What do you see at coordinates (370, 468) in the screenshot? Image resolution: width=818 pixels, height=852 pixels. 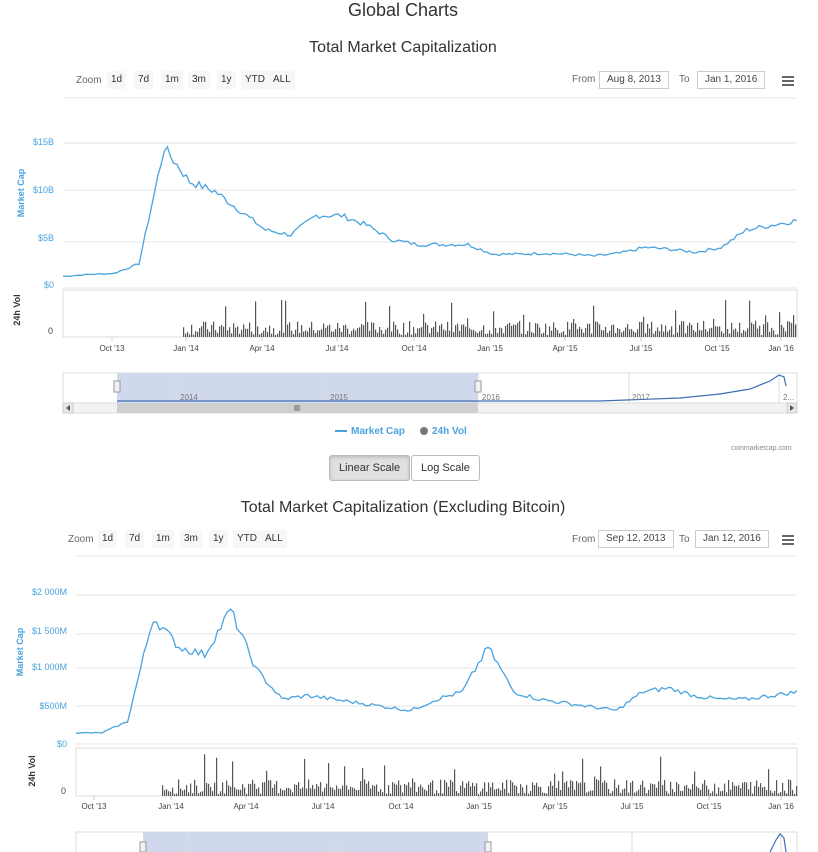 I see `linear-scale-button: Linear Scale` at bounding box center [370, 468].